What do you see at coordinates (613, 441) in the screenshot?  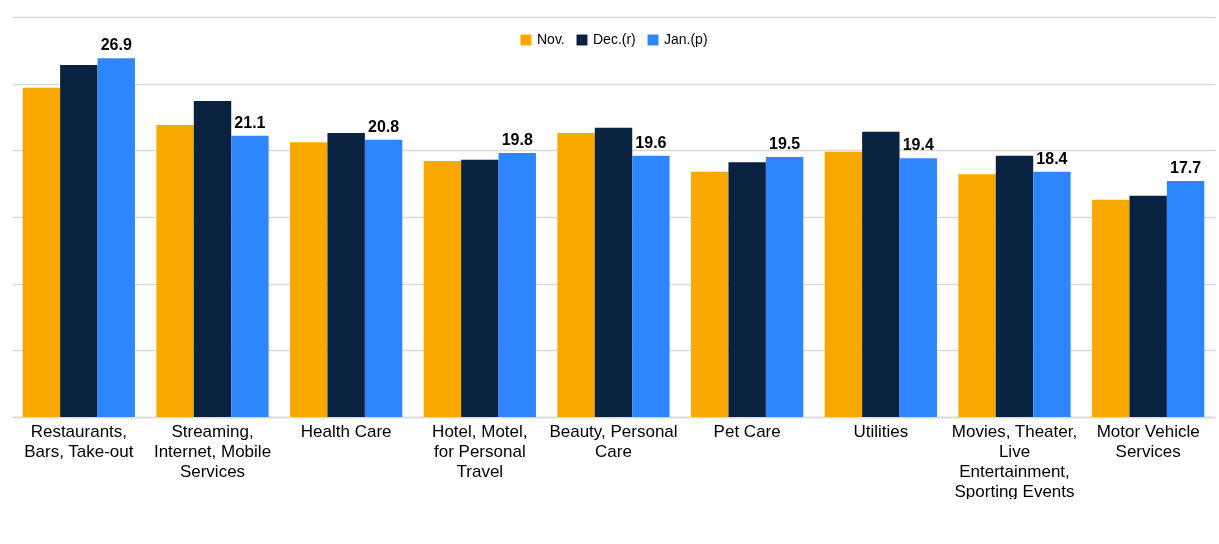 I see `x-tick-label: Beauty, Personal Care` at bounding box center [613, 441].